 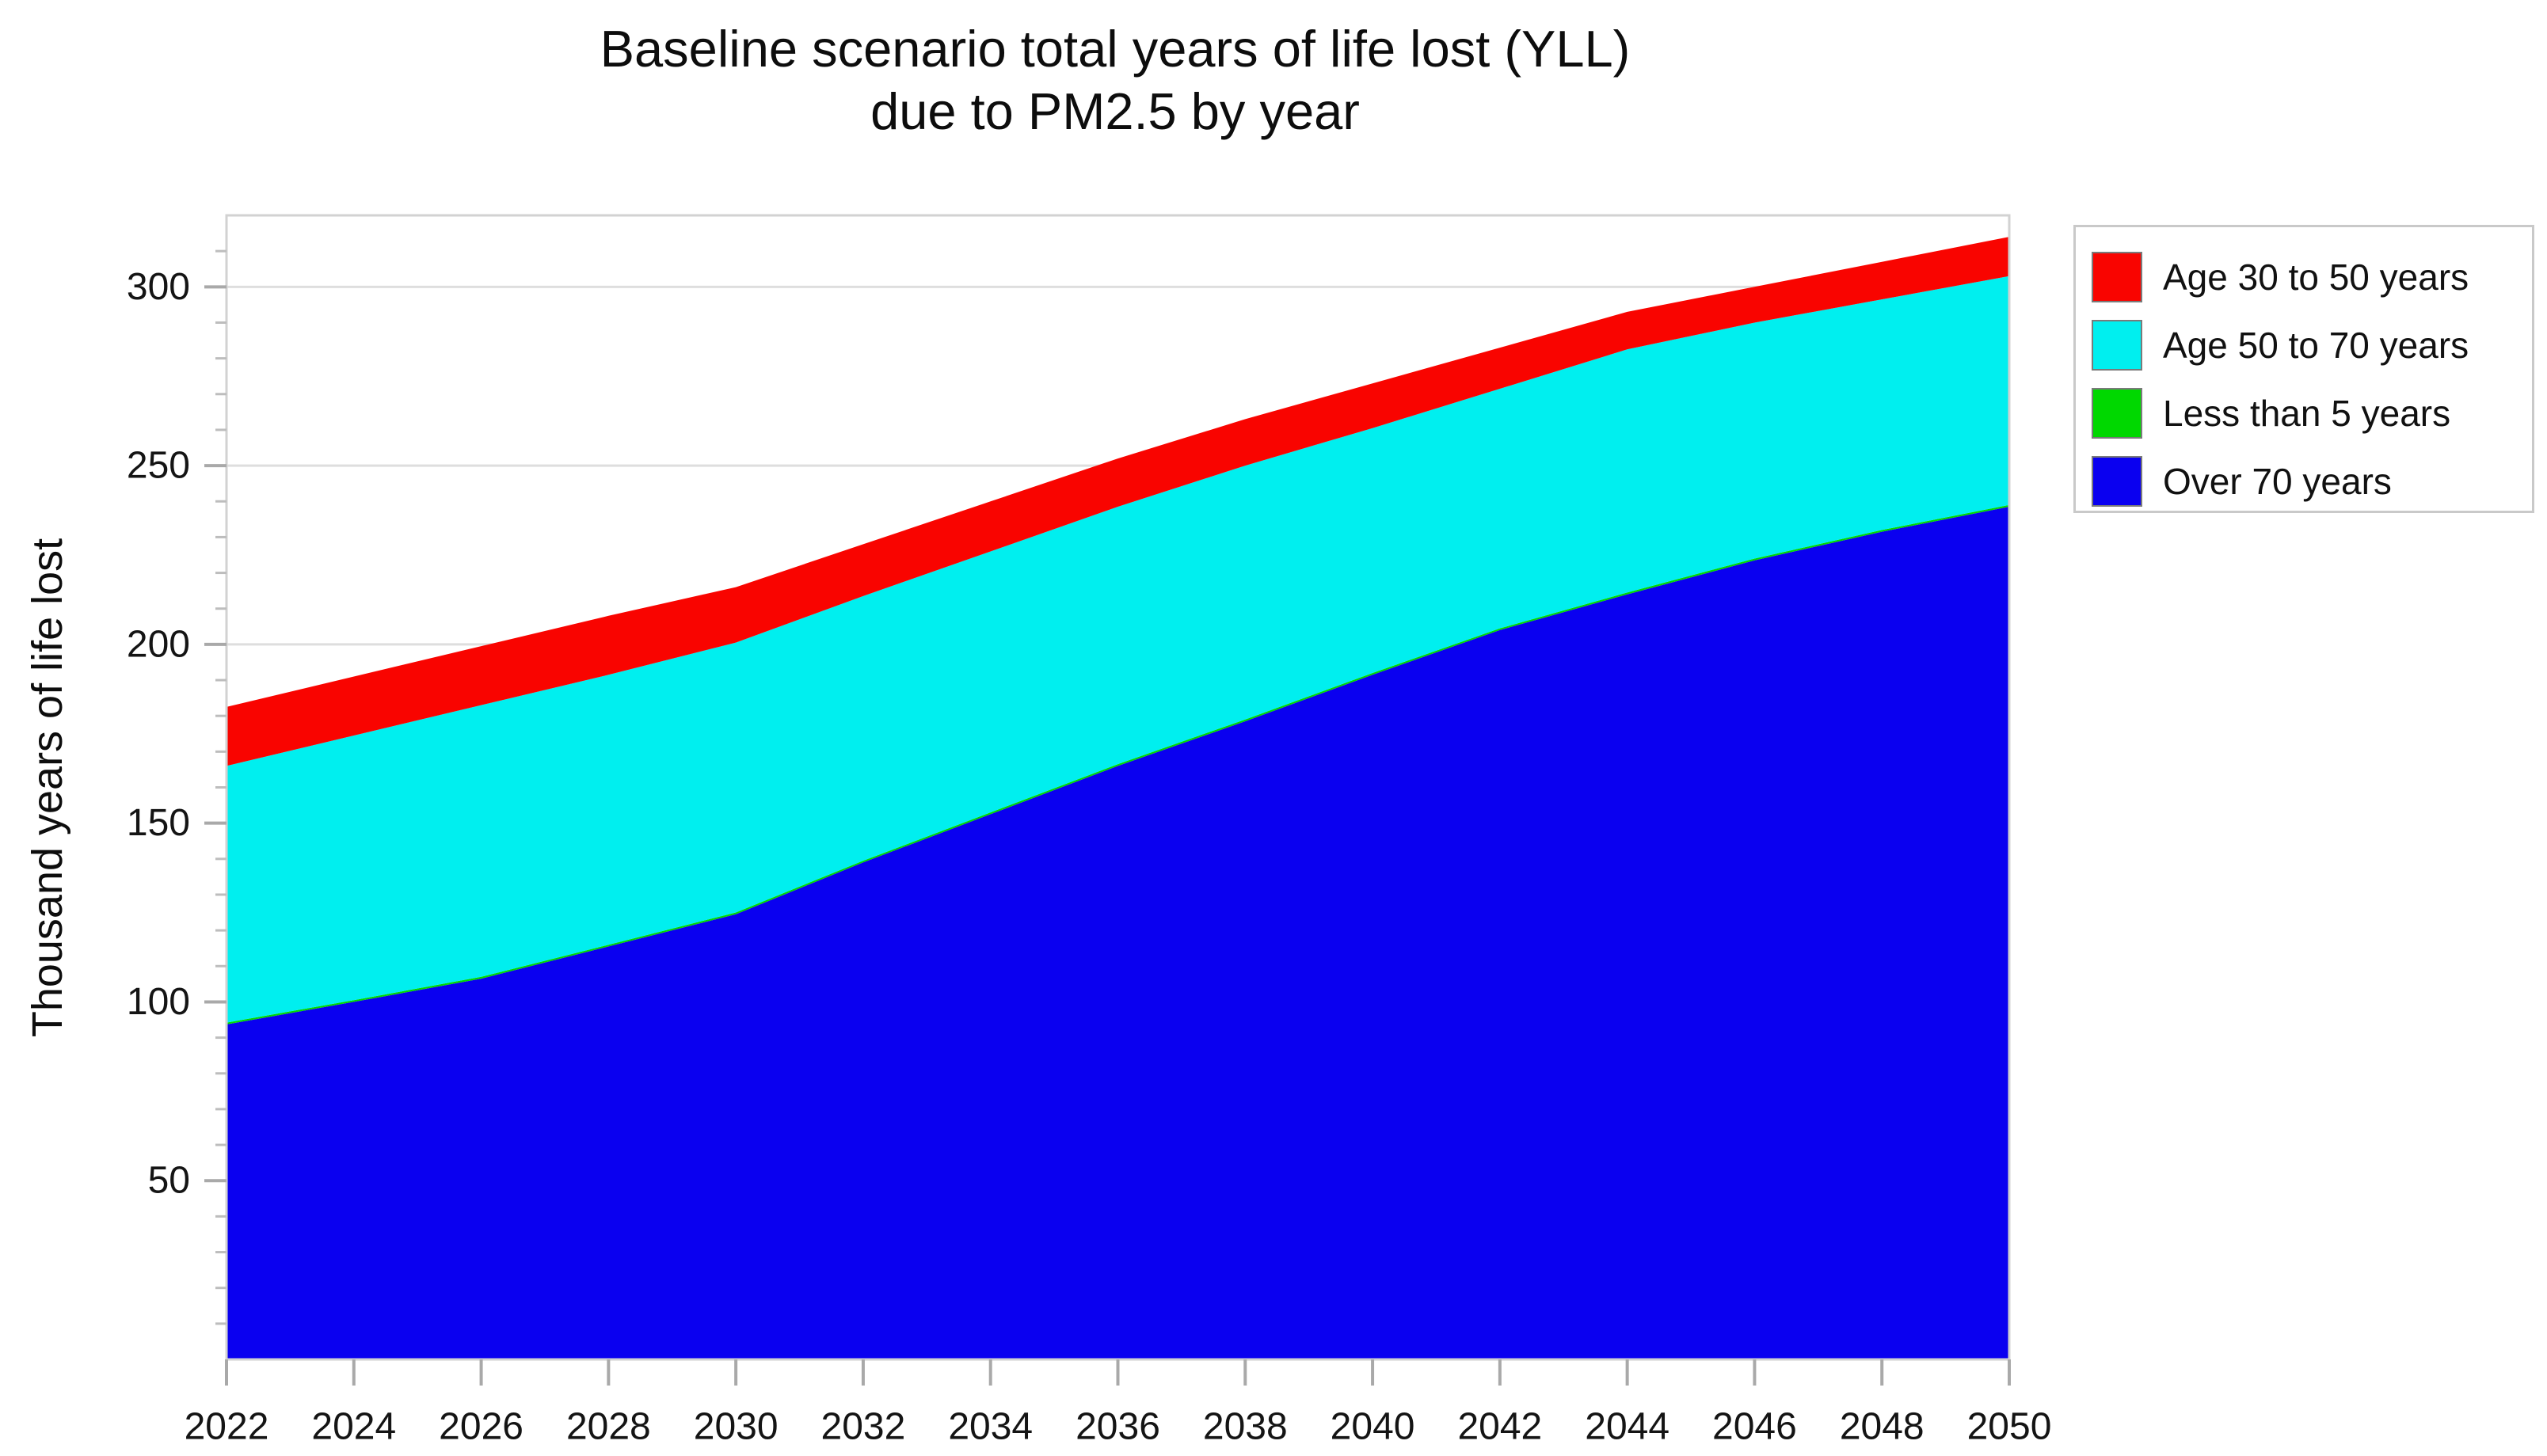 I want to click on x-tick-label-2022: 2022, so click(x=227, y=1427).